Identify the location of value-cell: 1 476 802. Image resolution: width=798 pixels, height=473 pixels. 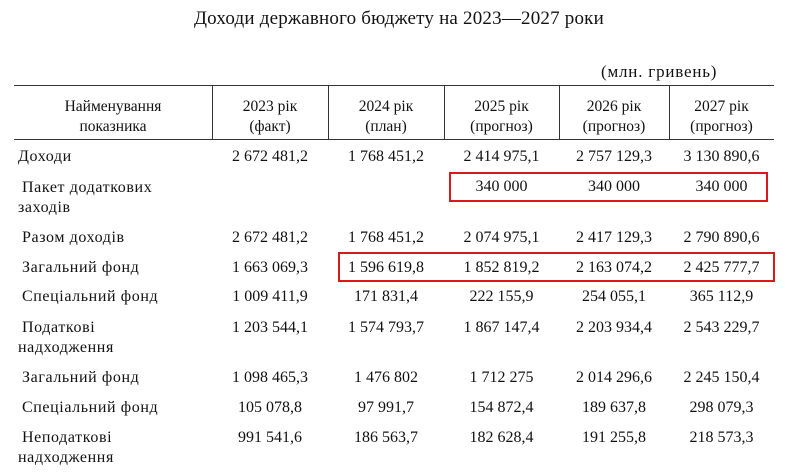
(386, 377).